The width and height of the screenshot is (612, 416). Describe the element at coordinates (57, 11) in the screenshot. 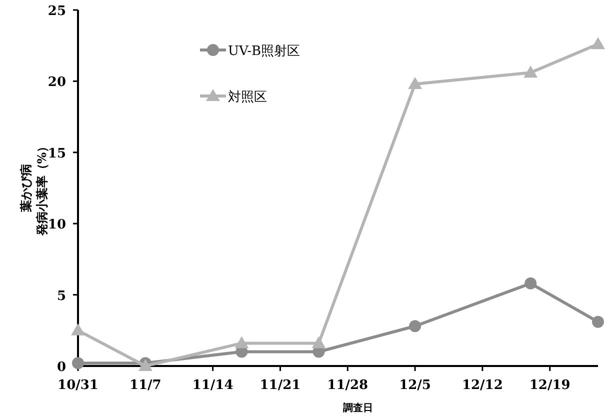

I see `y-tick-label: 25` at that location.